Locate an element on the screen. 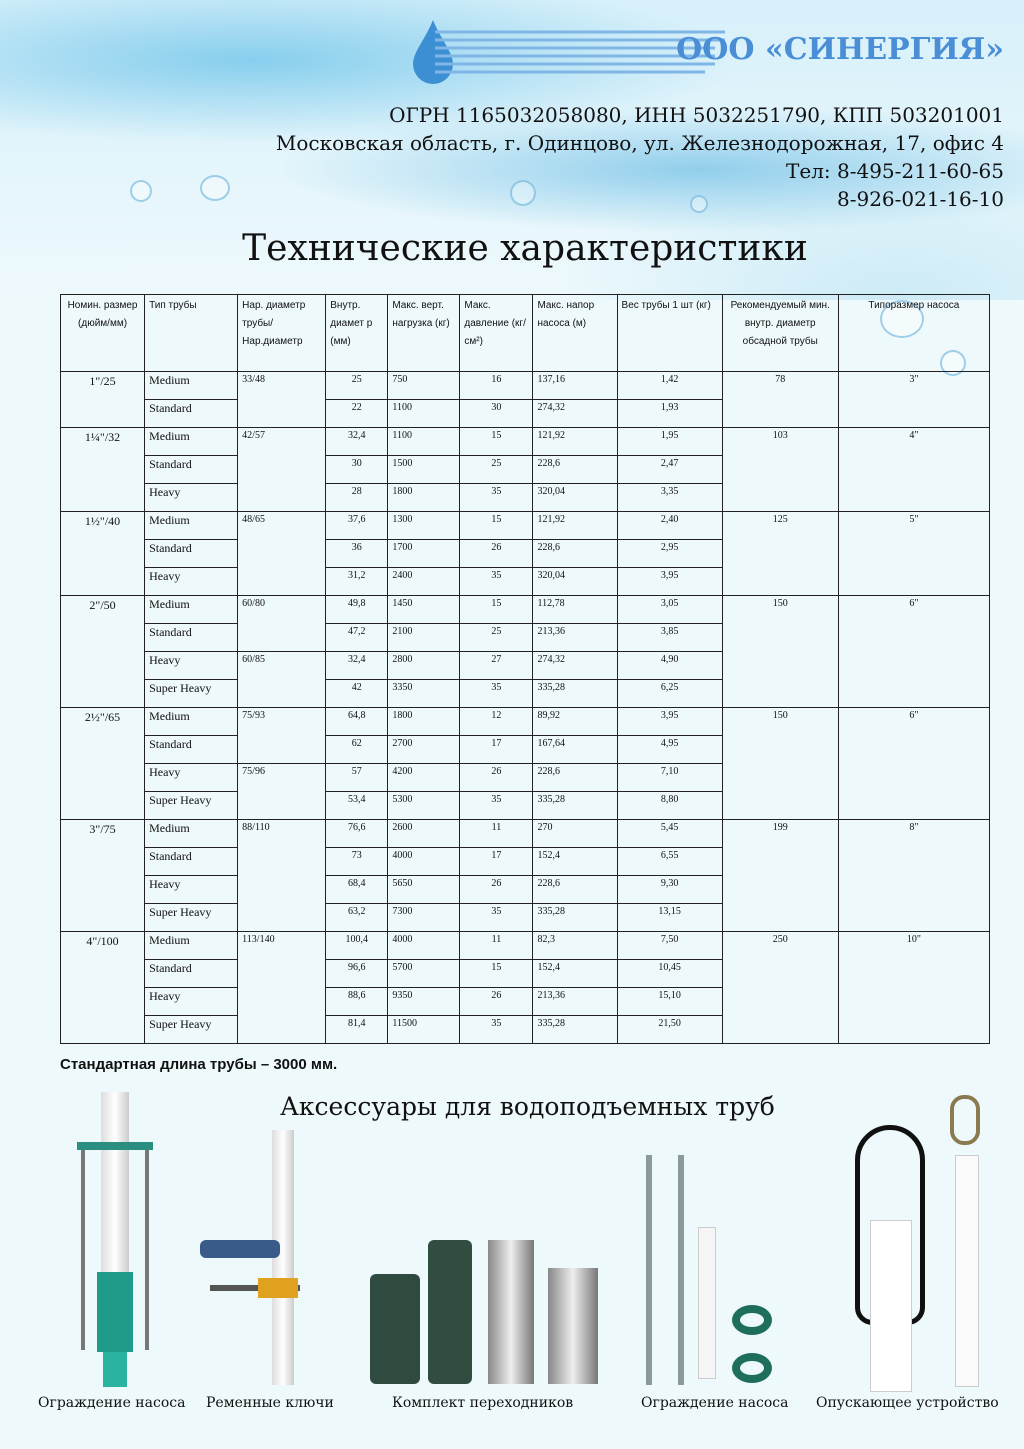  table-row: Super Heavy 42 3350 35 335,28 6,25 is located at coordinates (525, 693).